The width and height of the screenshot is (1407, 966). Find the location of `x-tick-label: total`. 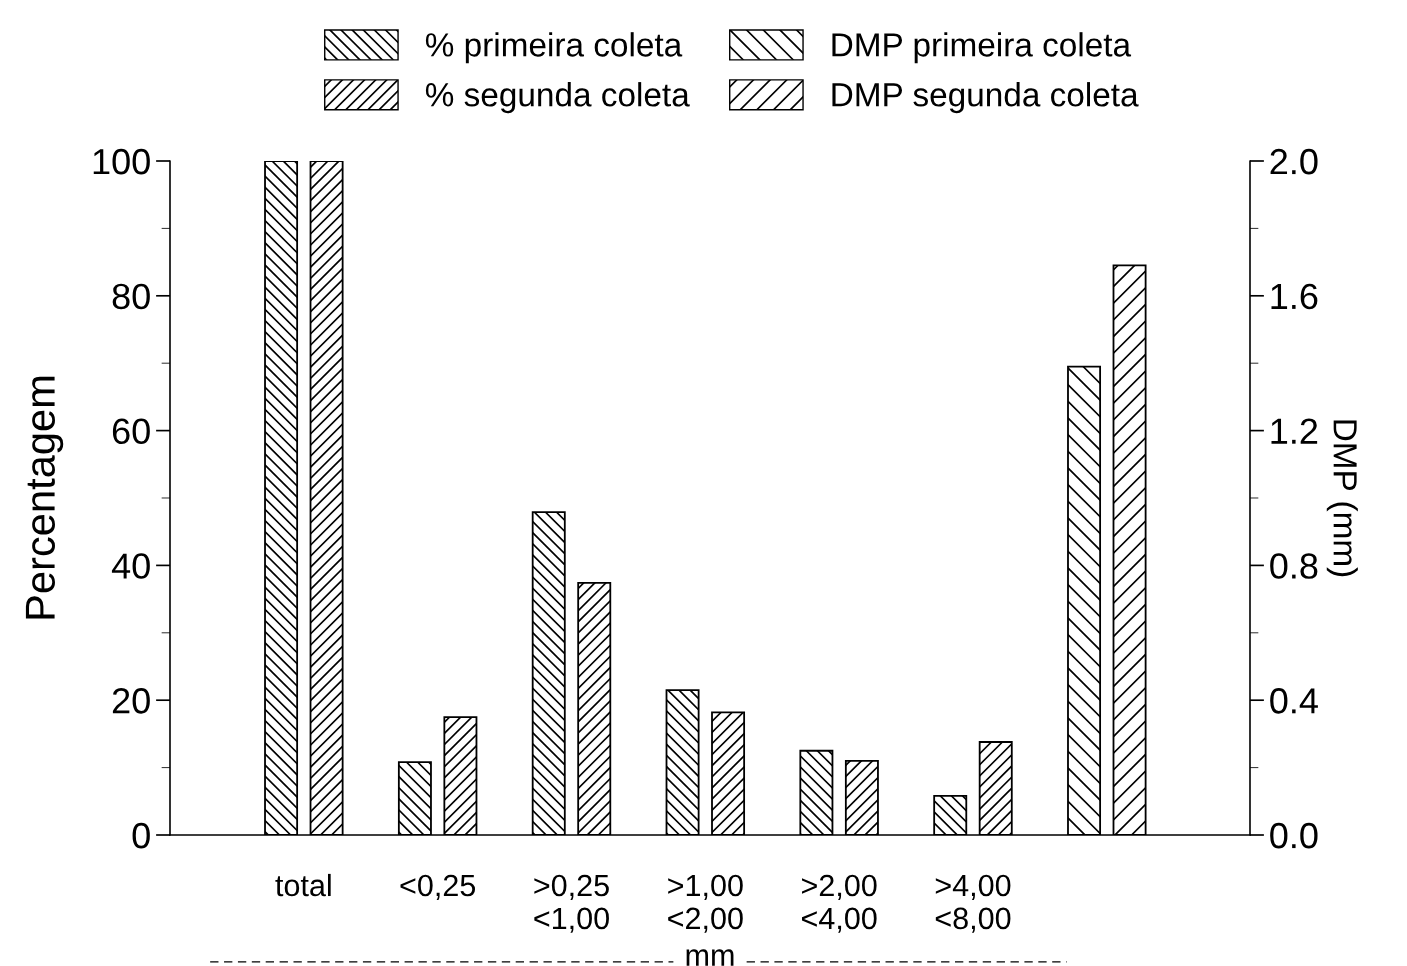

x-tick-label: total is located at coordinates (303, 885).